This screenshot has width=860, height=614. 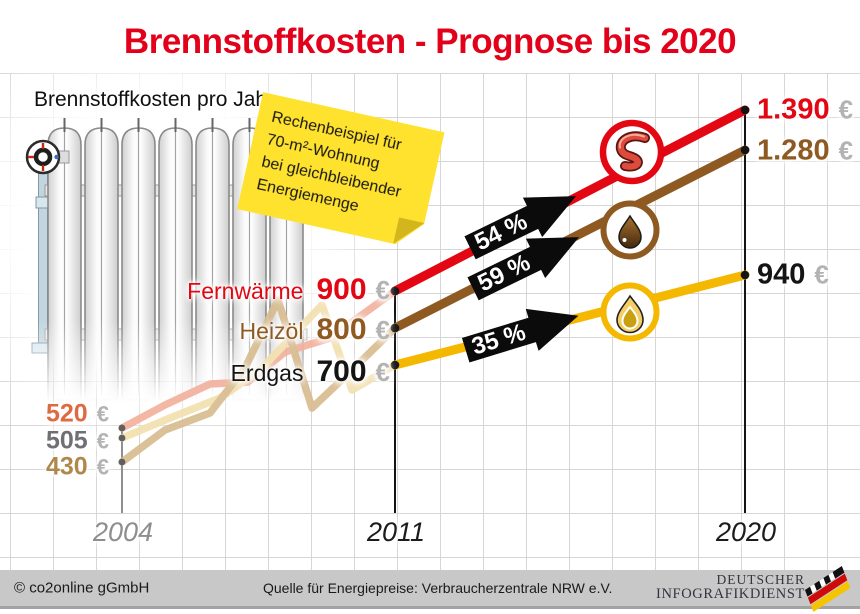 What do you see at coordinates (82, 588) in the screenshot?
I see `copyright-text: © co2online gGmbH` at bounding box center [82, 588].